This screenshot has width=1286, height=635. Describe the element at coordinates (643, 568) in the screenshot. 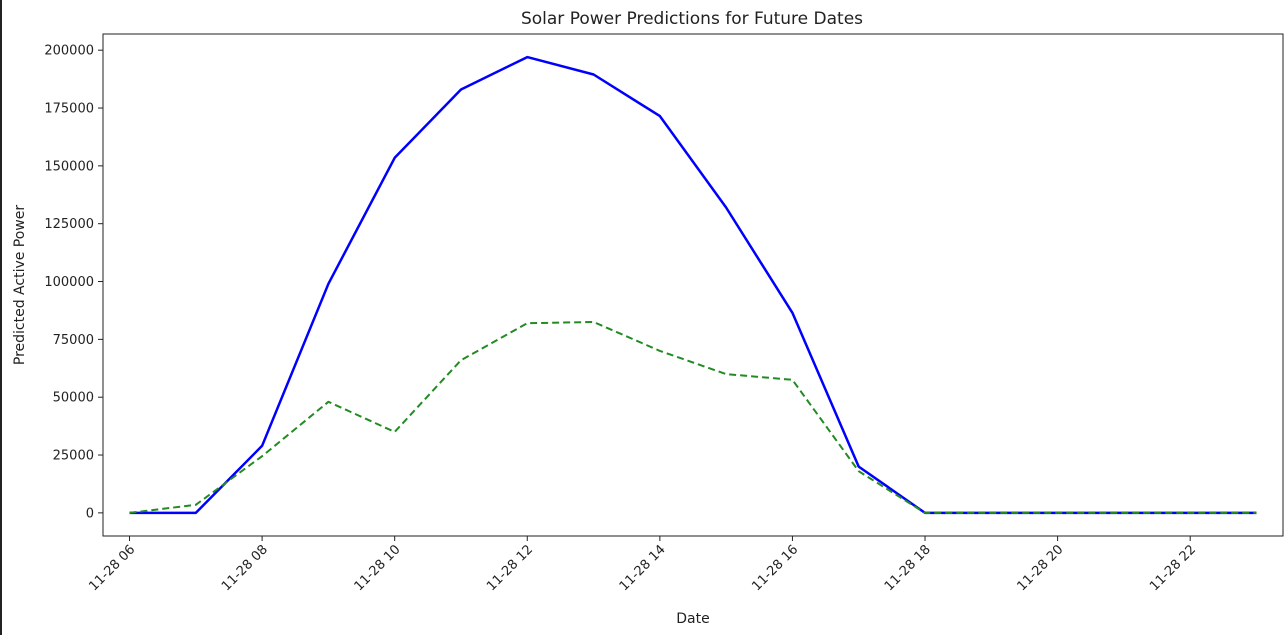

I see `x-tick-label: 11-28 14` at that location.